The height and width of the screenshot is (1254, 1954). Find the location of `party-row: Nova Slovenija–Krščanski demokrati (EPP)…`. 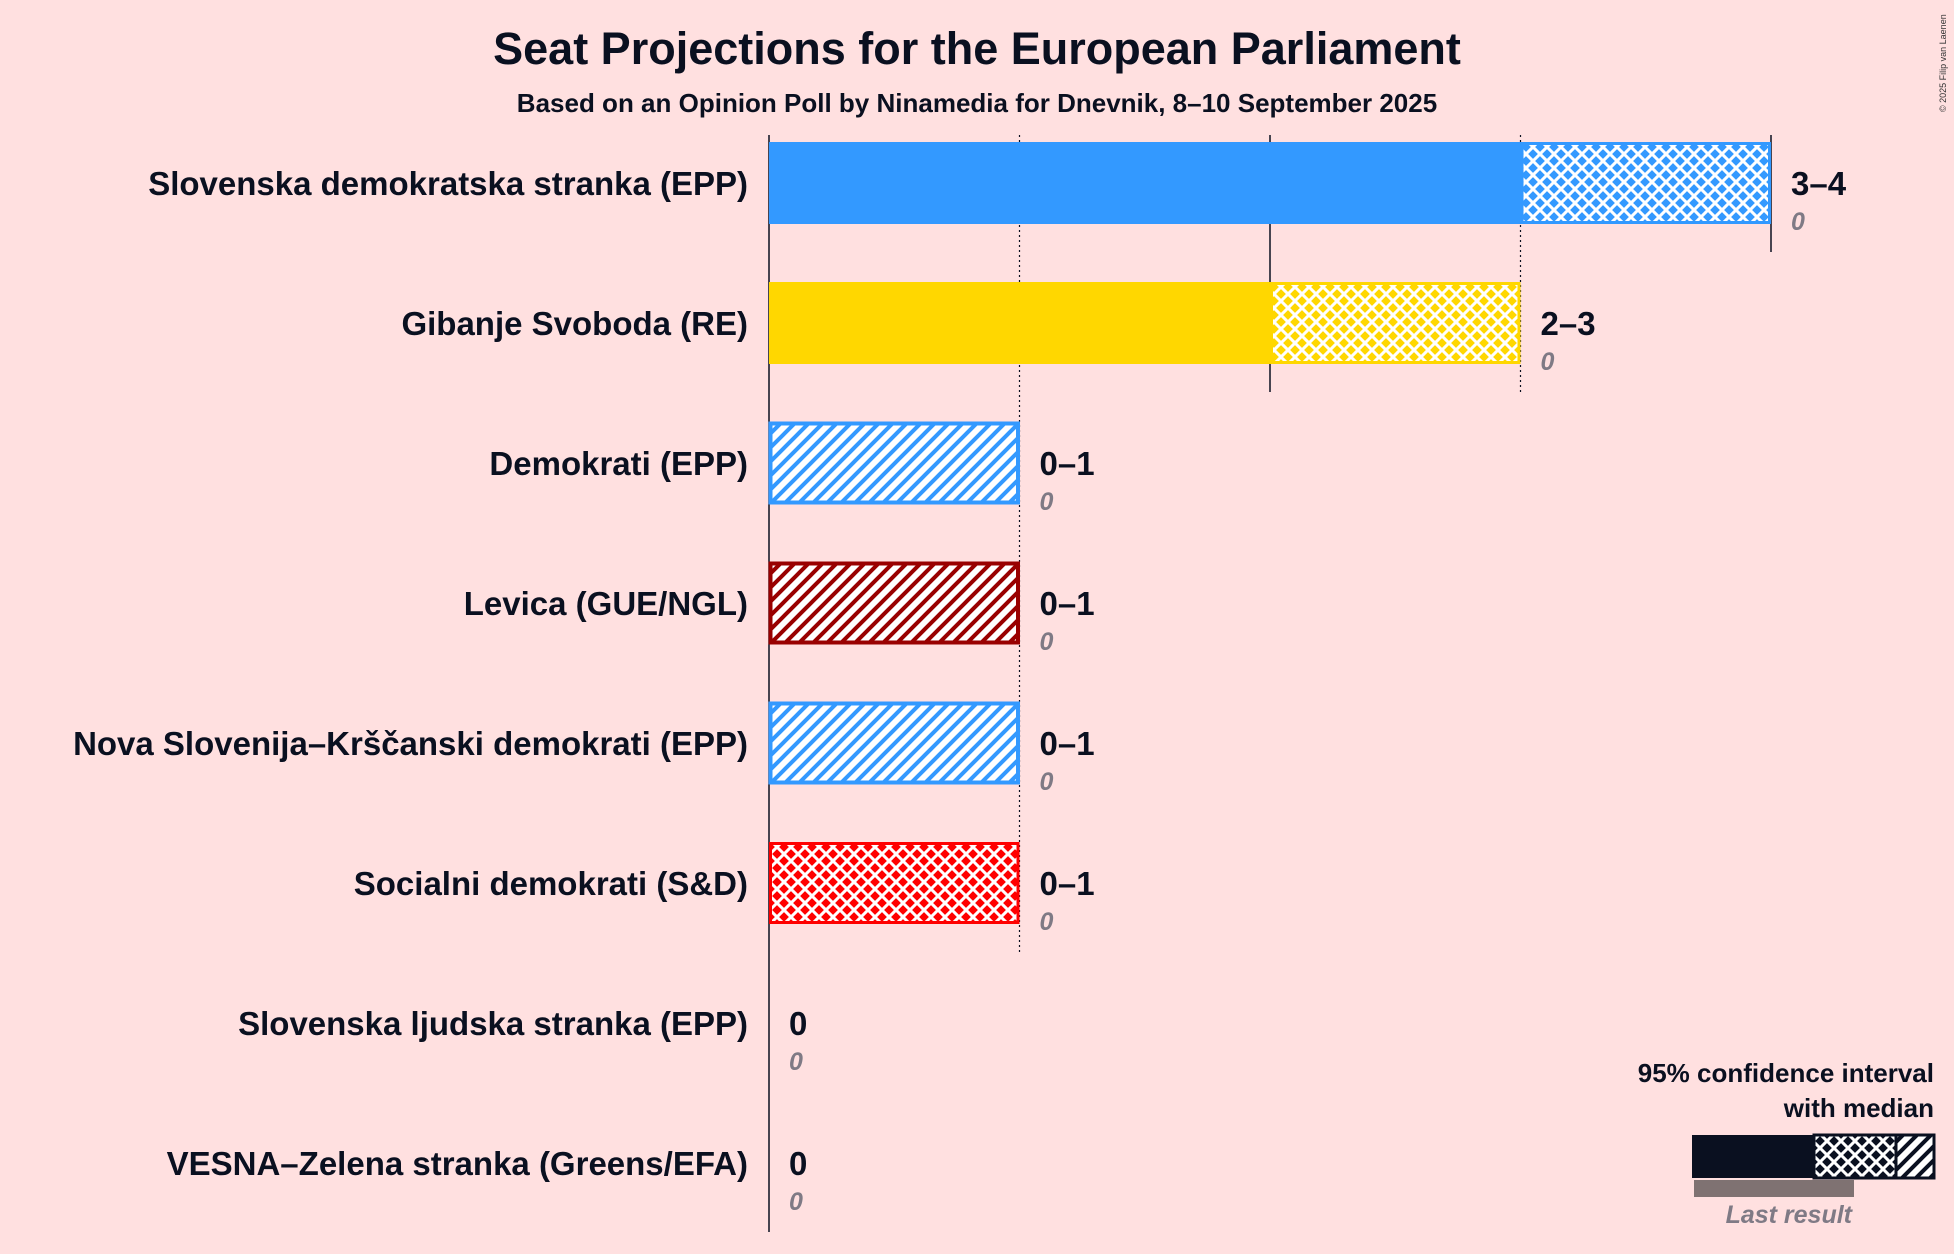

party-row: Nova Slovenija–Krščanski demokrati (EPP)… is located at coordinates (584, 748).